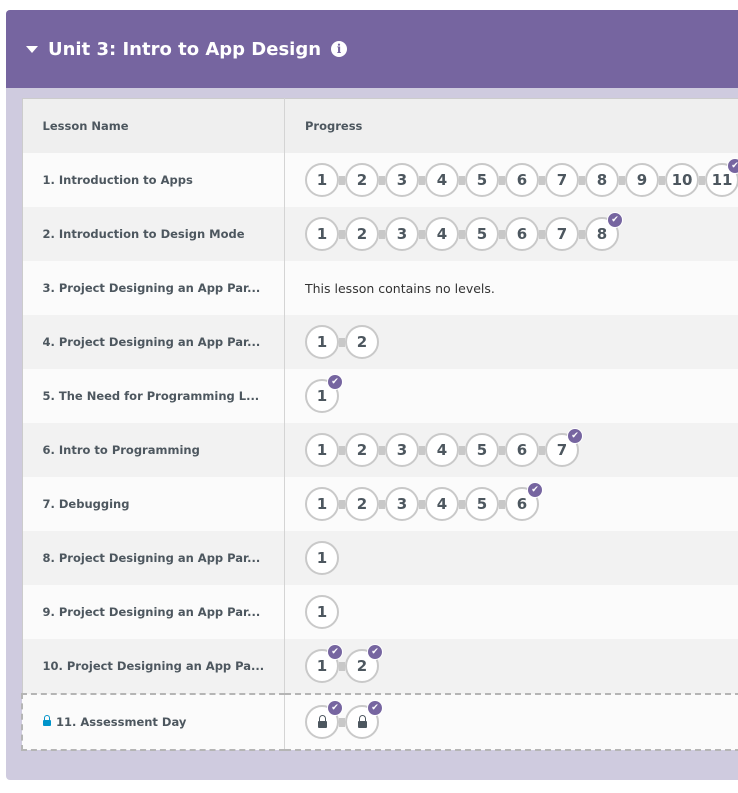 The image size is (738, 793). What do you see at coordinates (153, 504) in the screenshot?
I see `lesson-name-cell: 7. Debugging` at bounding box center [153, 504].